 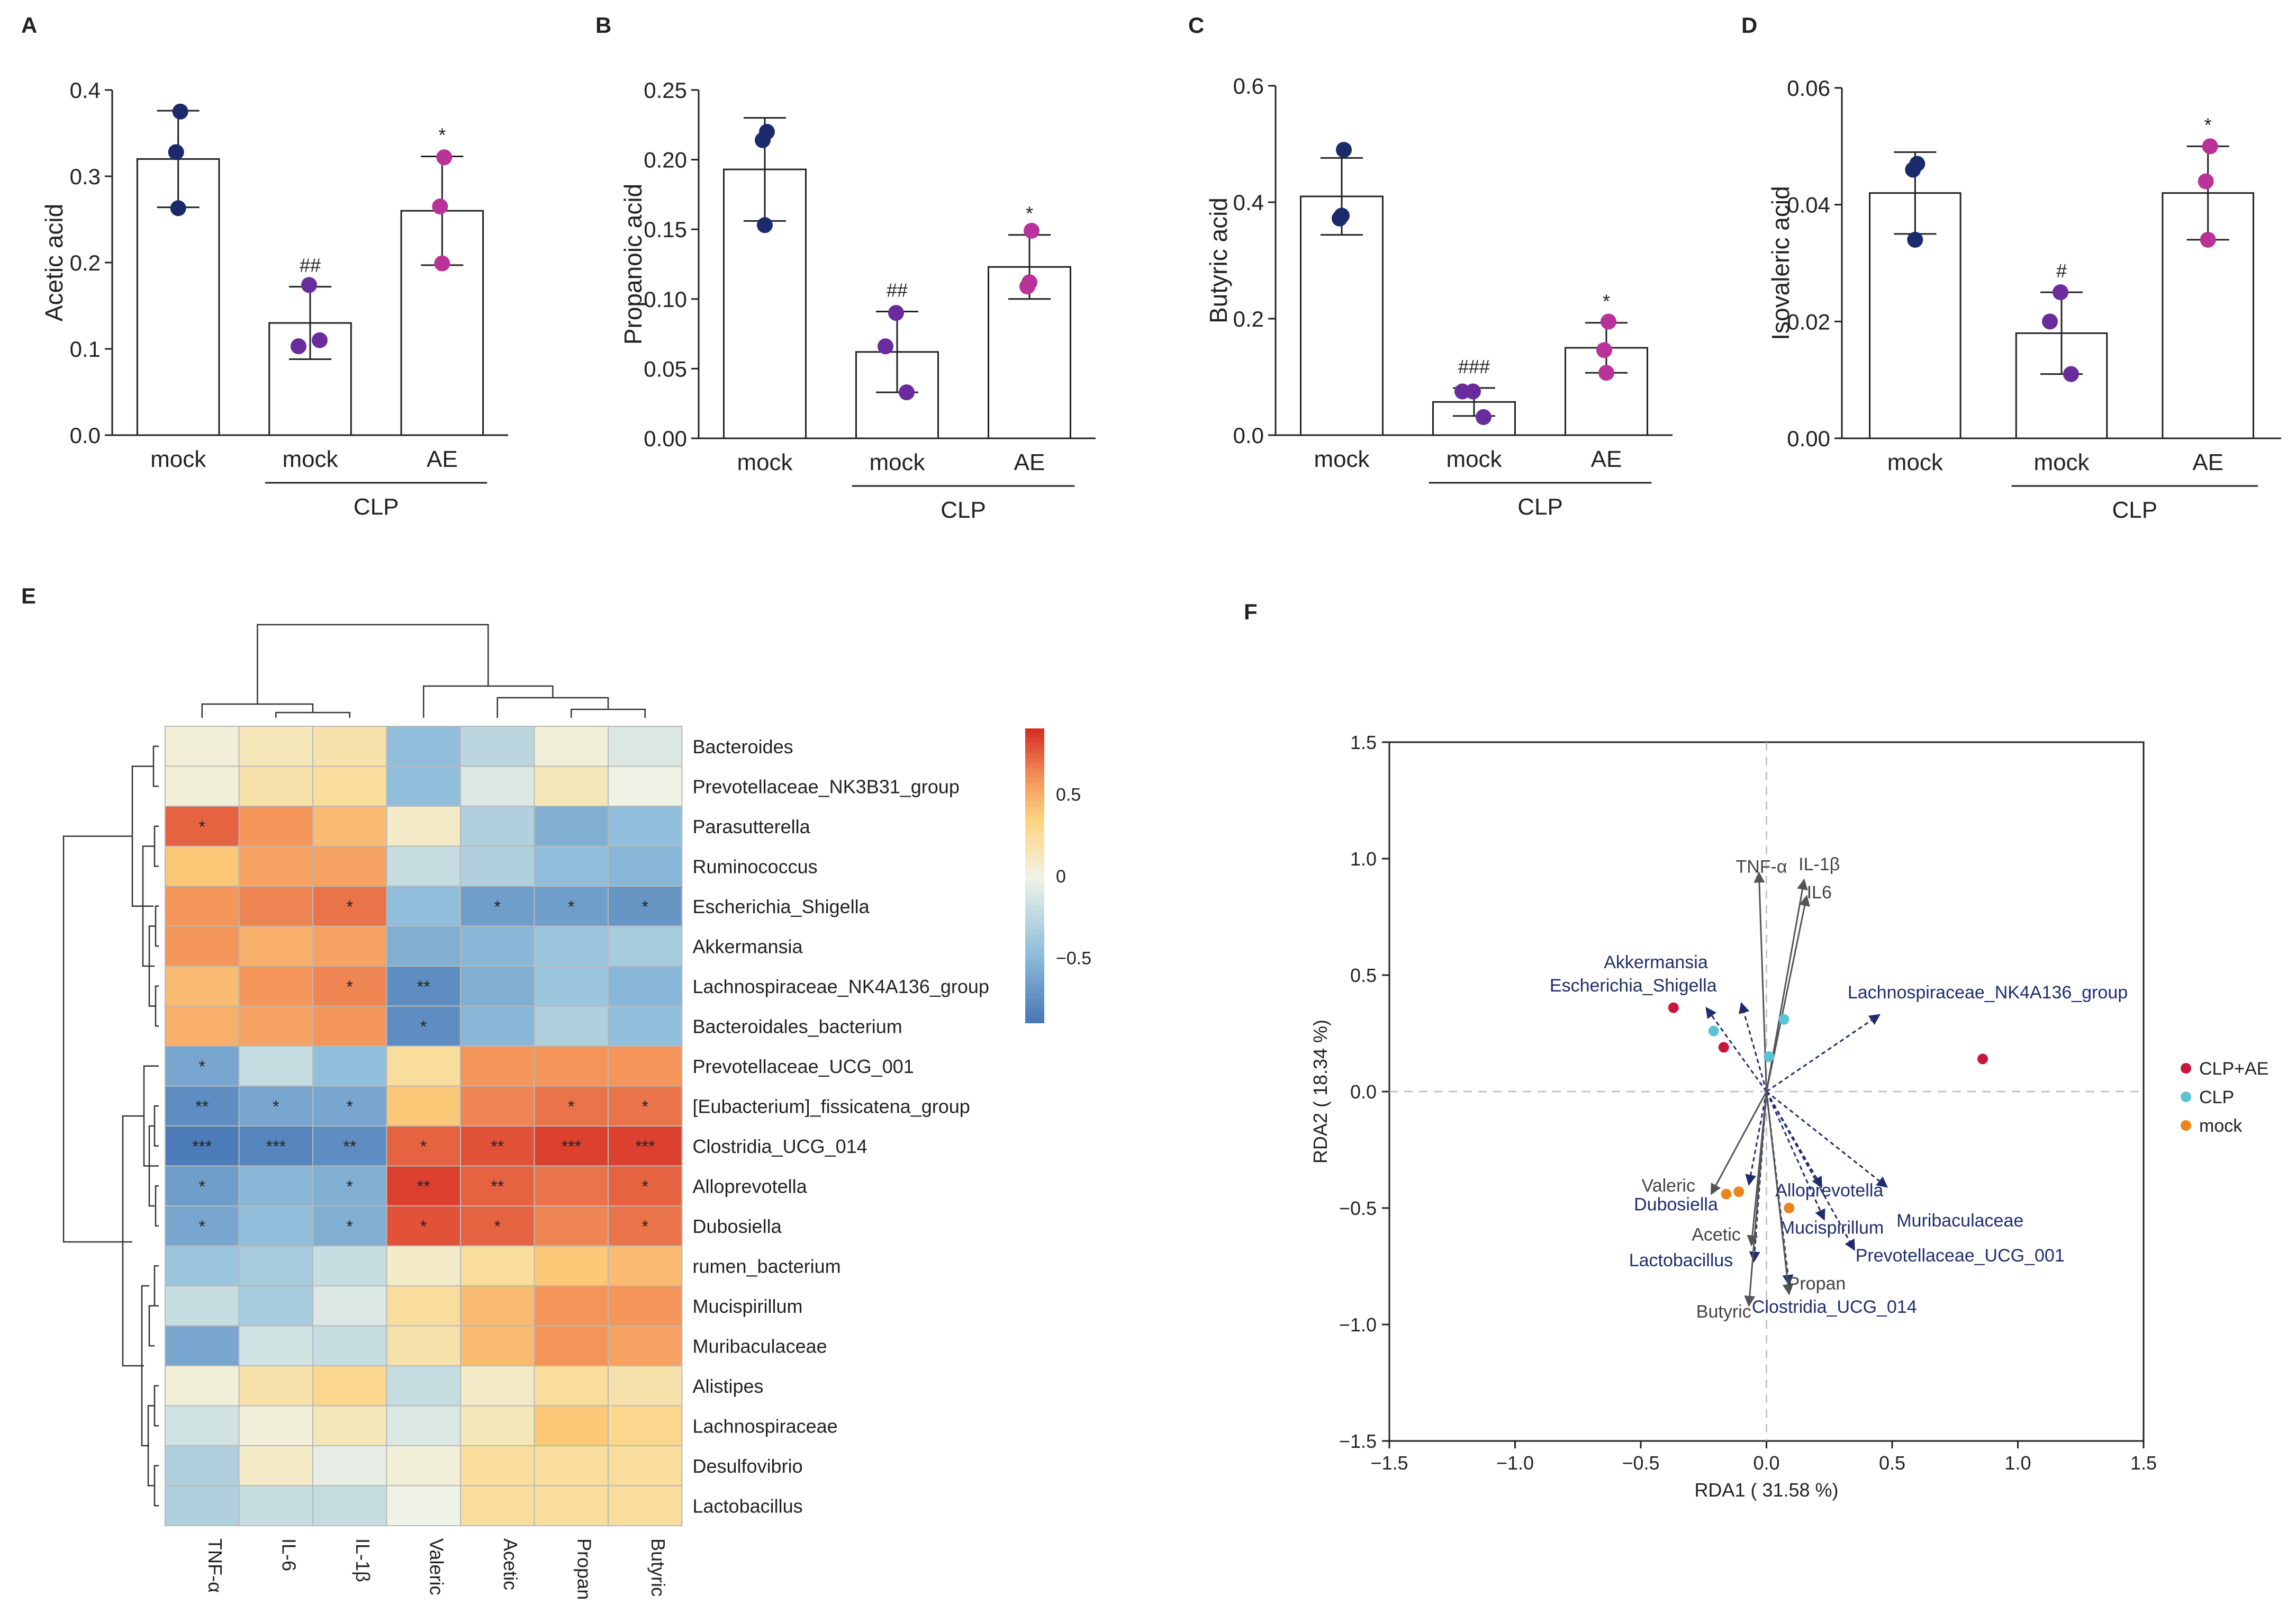 What do you see at coordinates (85, 176) in the screenshot?
I see `y-tick-label: 0.3` at bounding box center [85, 176].